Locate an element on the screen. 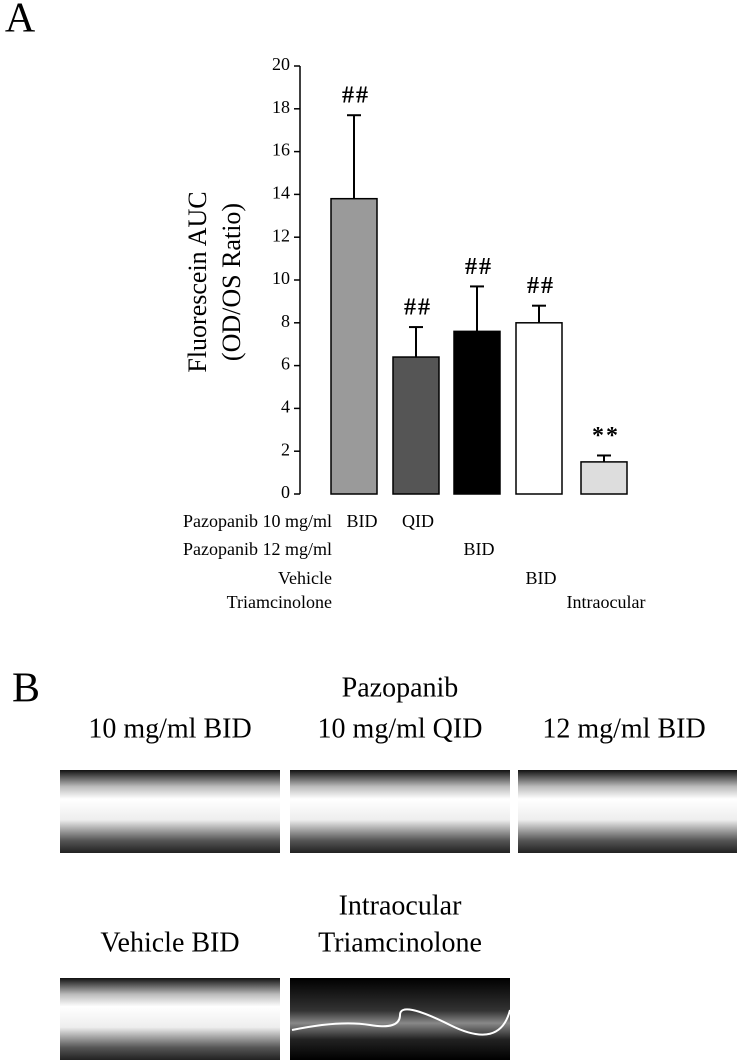 Image resolution: width=737 pixels, height=1060 pixels. y-tick-label: 16 is located at coordinates (281, 150).